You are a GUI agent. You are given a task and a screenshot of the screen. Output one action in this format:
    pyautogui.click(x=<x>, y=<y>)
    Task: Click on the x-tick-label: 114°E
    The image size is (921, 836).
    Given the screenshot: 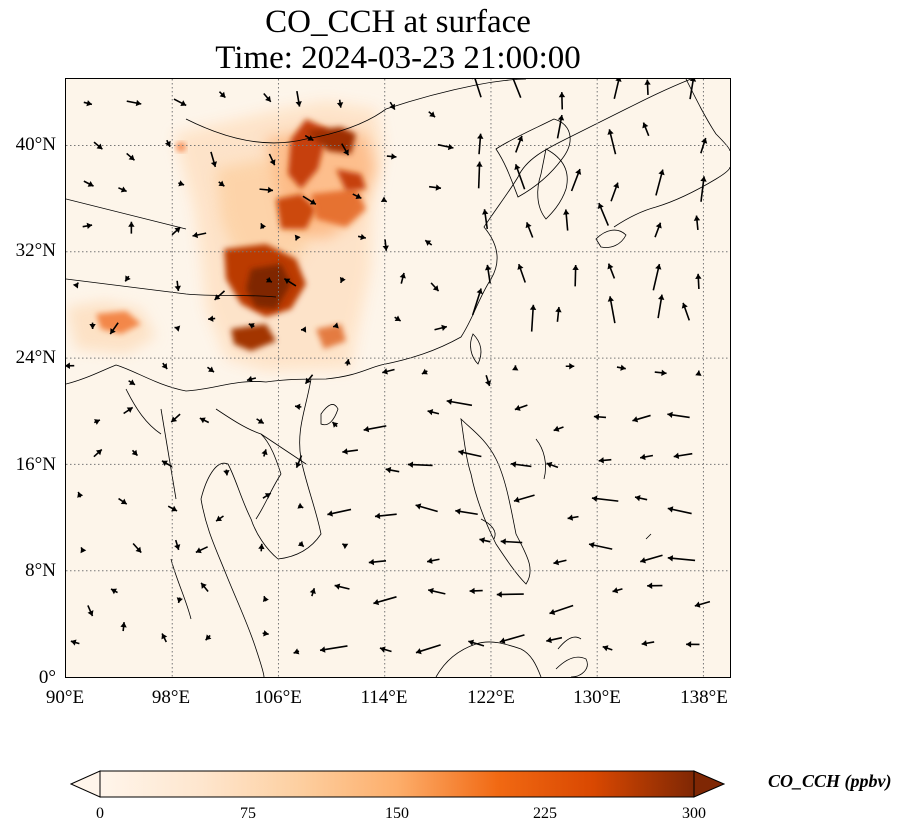 What is the action you would take?
    pyautogui.click(x=384, y=697)
    